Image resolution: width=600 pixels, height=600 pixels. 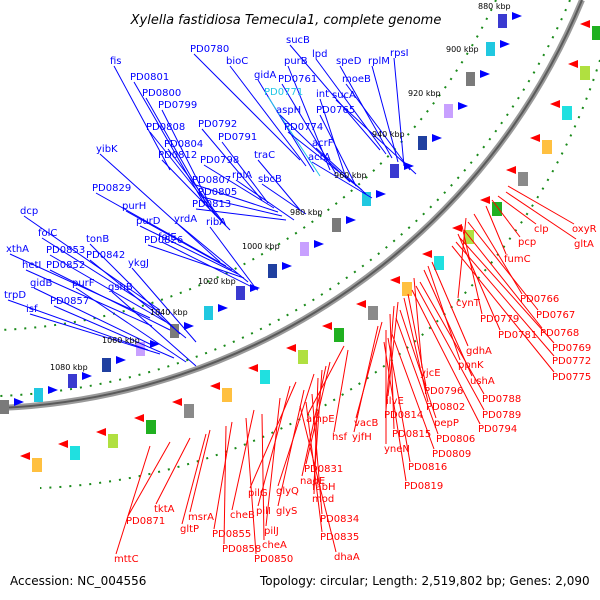 I want to click on leader-line-PD0812, so click(x=196, y=195).